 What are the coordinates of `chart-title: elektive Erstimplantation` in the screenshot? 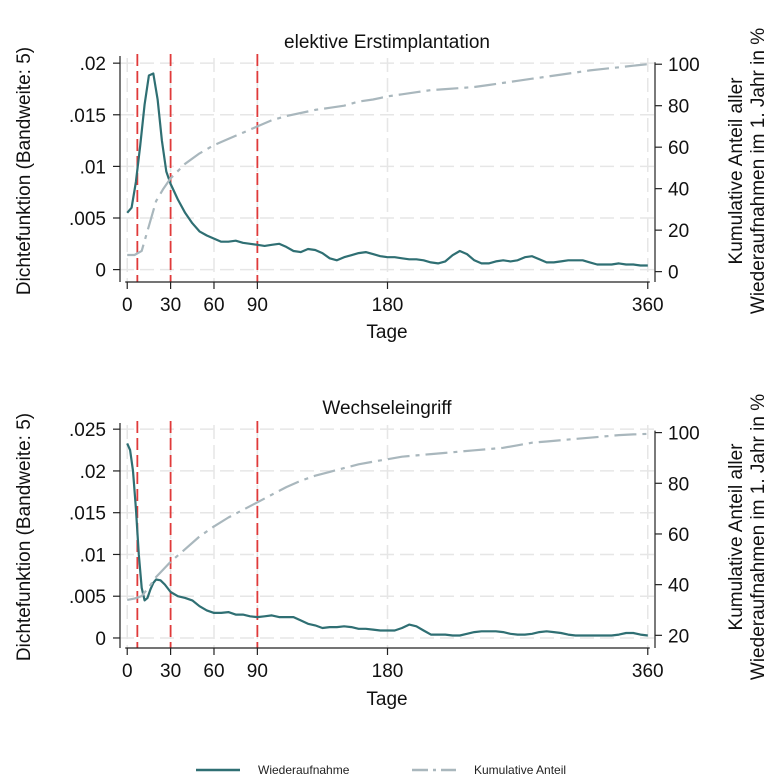 It's located at (387, 42).